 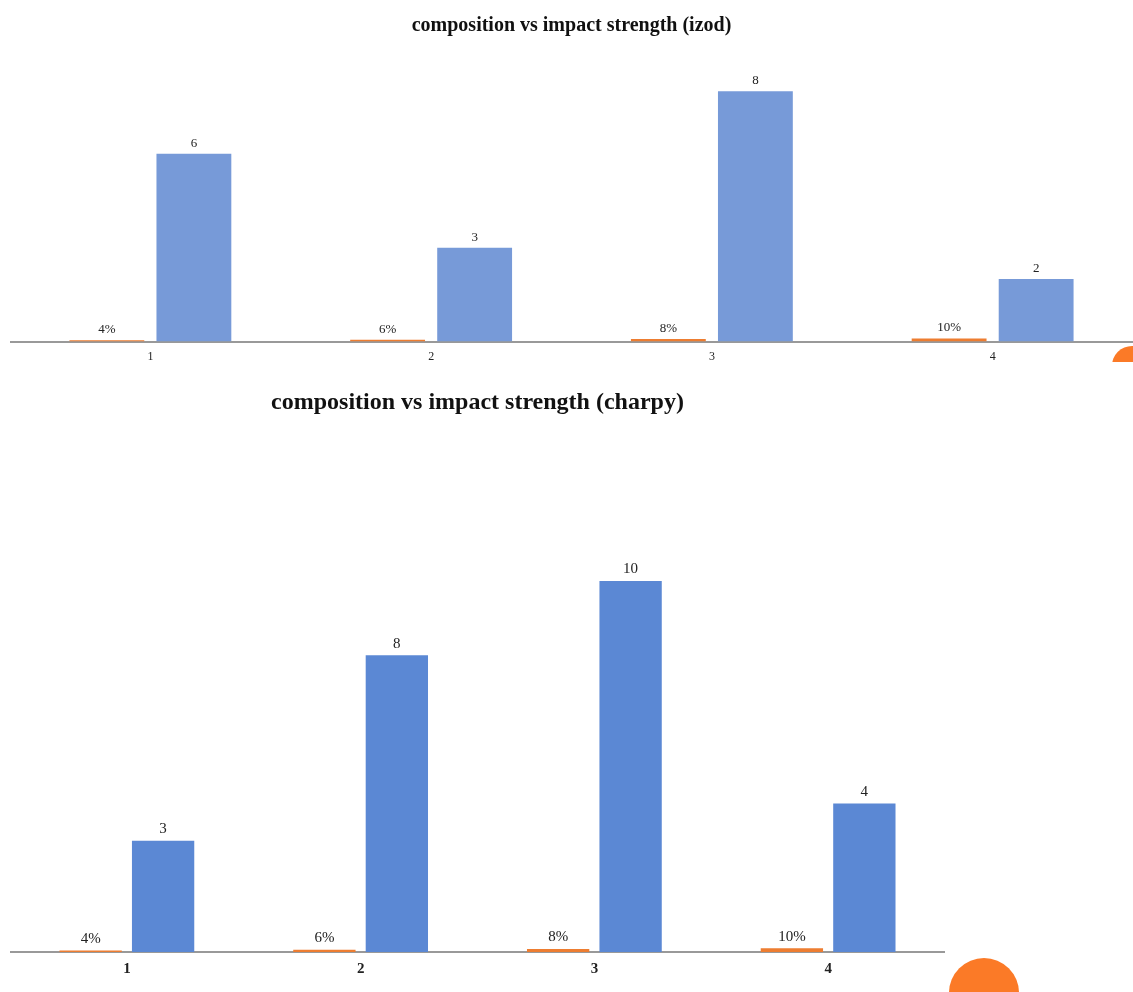 I want to click on chart-title: composition vs impact strength (charpy), so click(x=477, y=400).